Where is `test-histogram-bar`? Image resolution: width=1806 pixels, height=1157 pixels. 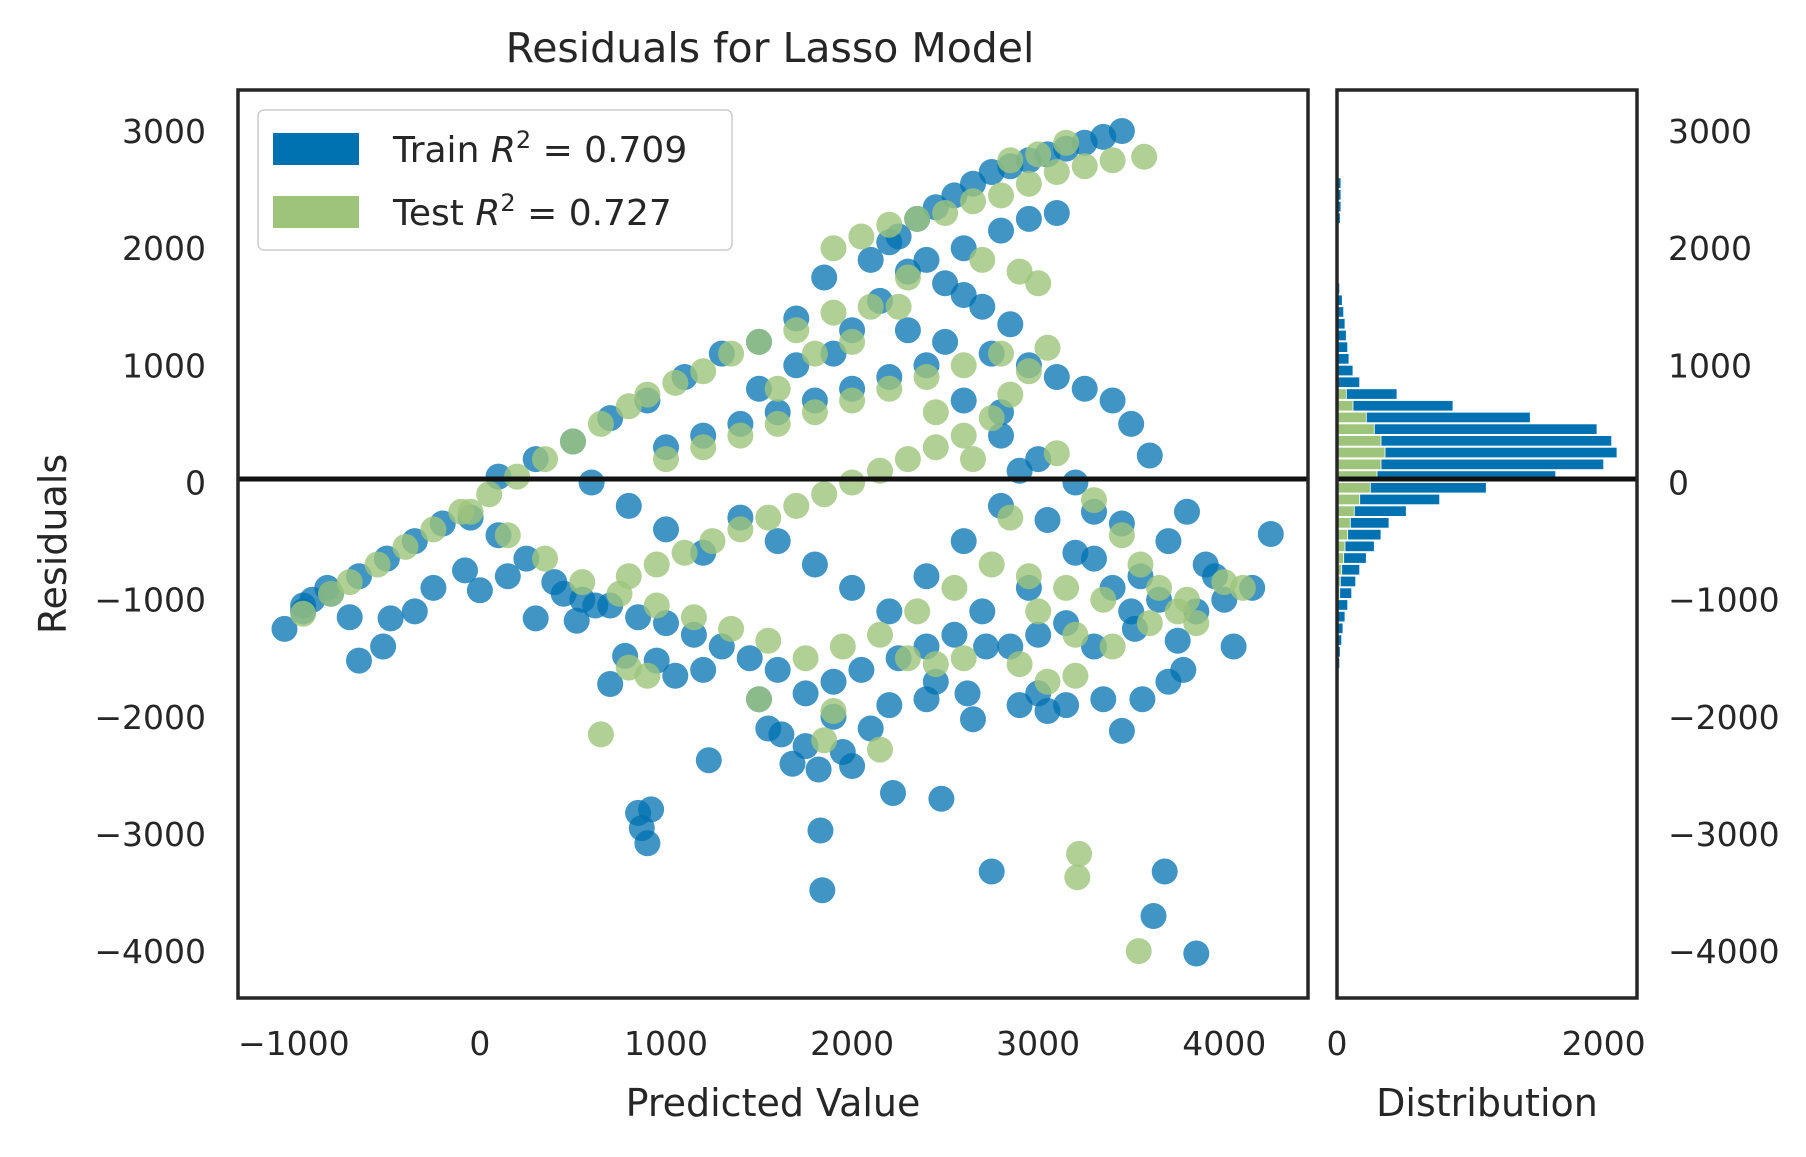 test-histogram-bar is located at coordinates (1343, 523).